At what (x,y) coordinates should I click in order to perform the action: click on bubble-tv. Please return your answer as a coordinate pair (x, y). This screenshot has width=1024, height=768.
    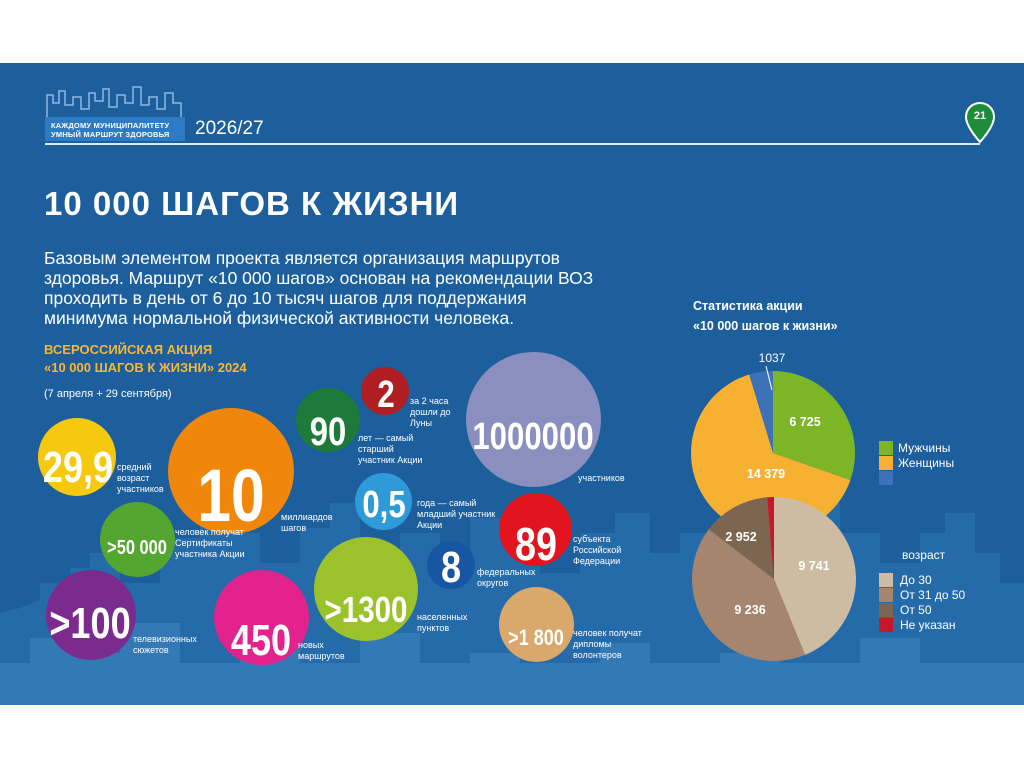
    Looking at the image, I should click on (91, 615).